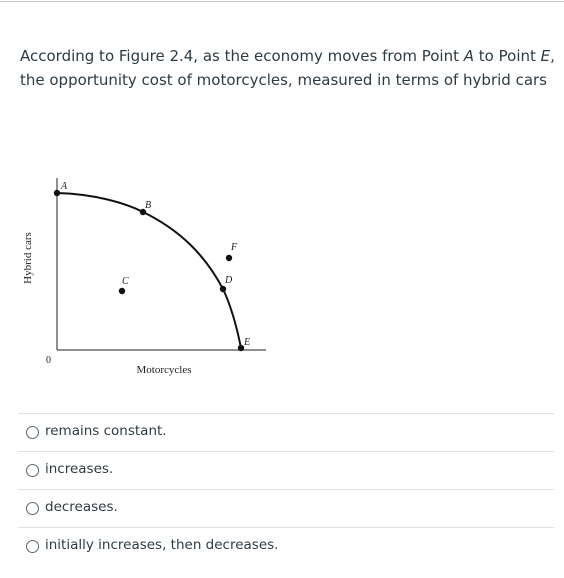 The height and width of the screenshot is (578, 564). Describe the element at coordinates (79, 469) in the screenshot. I see `option-label: increases.` at that location.